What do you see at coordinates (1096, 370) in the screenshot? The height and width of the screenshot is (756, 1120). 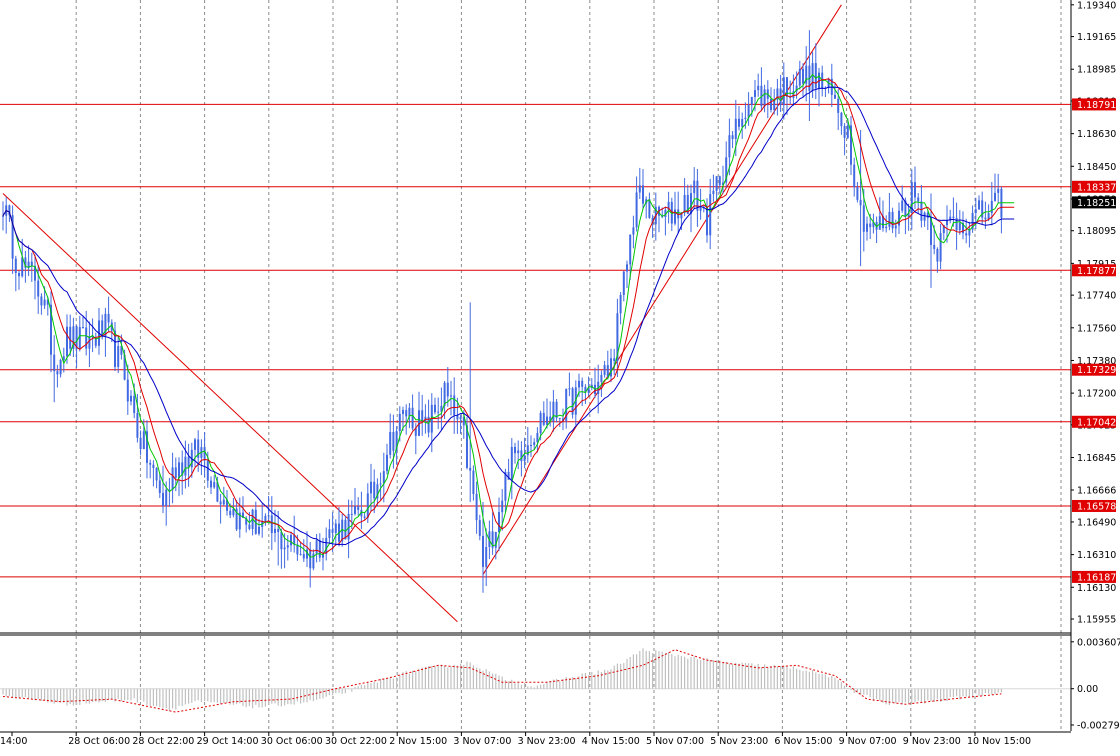 I see `price-level-label: 1.17329` at bounding box center [1096, 370].